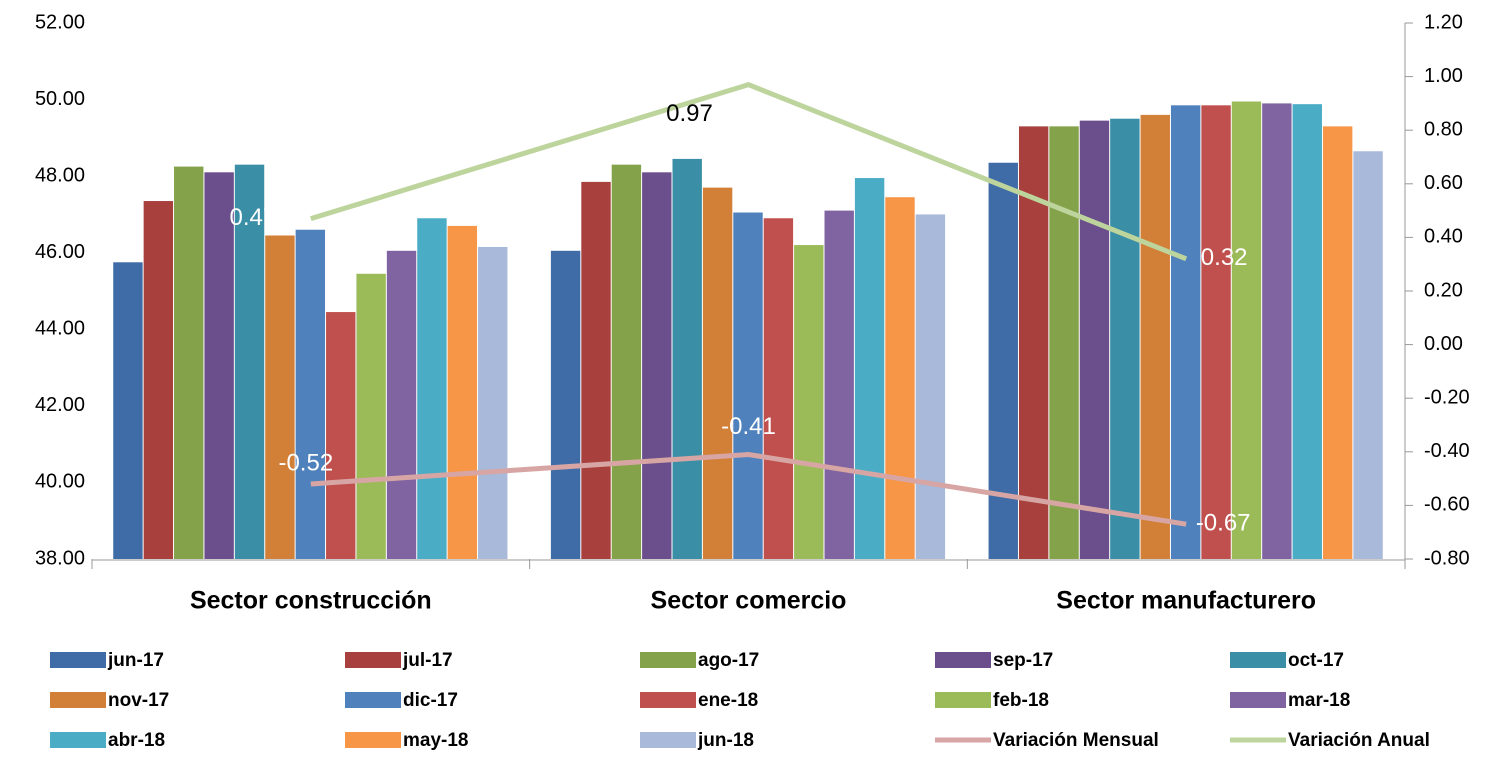  What do you see at coordinates (1443, 237) in the screenshot?
I see `y2-tick-label: 0.40` at bounding box center [1443, 237].